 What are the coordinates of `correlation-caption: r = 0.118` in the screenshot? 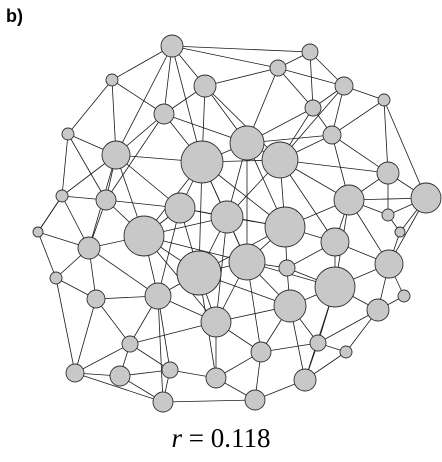 It's located at (221, 438).